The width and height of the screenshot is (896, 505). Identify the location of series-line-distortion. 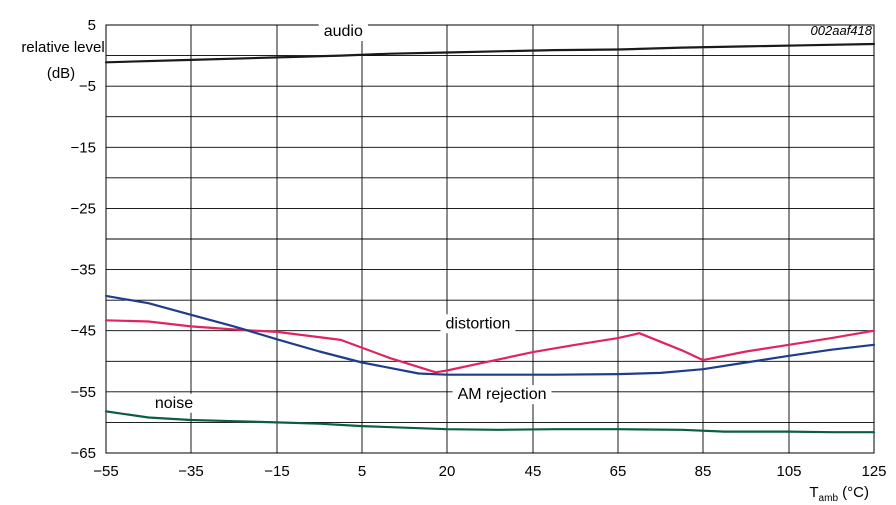
(490, 346).